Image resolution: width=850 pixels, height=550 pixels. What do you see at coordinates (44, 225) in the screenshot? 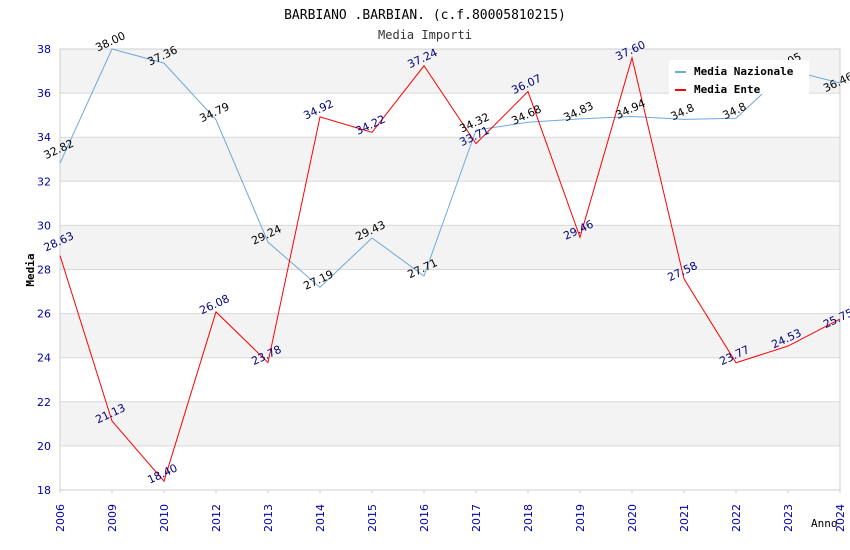
I see `y-tick-label: 30` at bounding box center [44, 225].